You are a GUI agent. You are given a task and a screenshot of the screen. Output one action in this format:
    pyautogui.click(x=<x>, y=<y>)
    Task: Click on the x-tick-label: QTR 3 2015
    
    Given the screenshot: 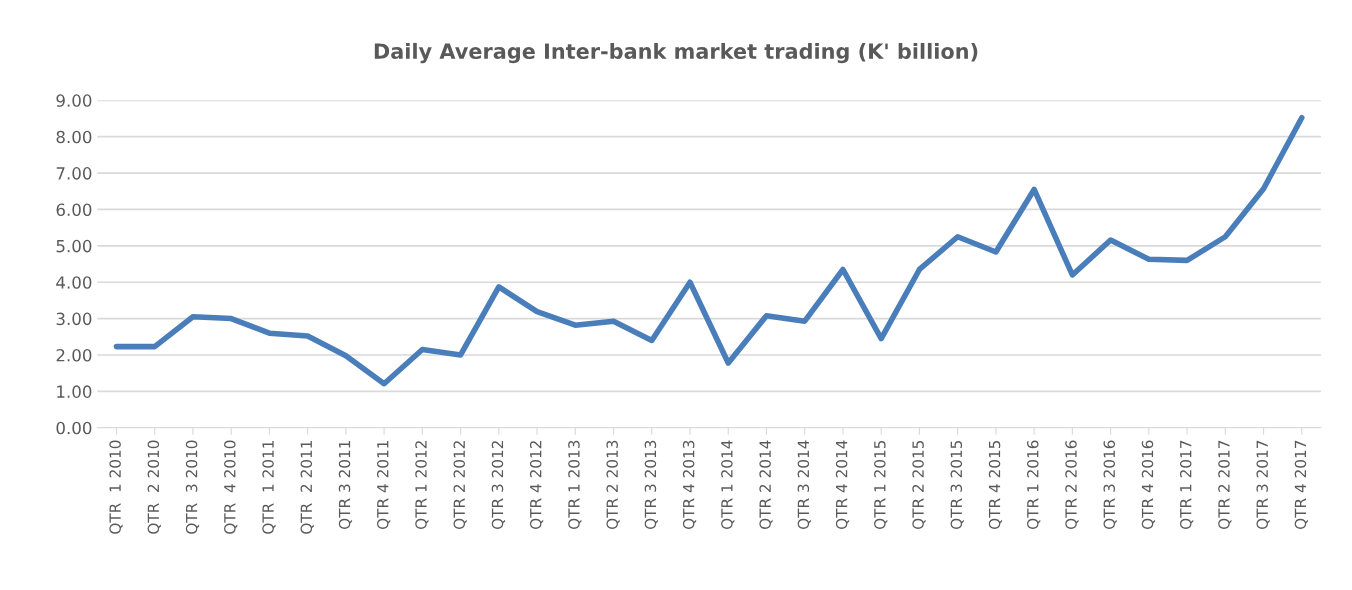 What is the action you would take?
    pyautogui.click(x=957, y=484)
    